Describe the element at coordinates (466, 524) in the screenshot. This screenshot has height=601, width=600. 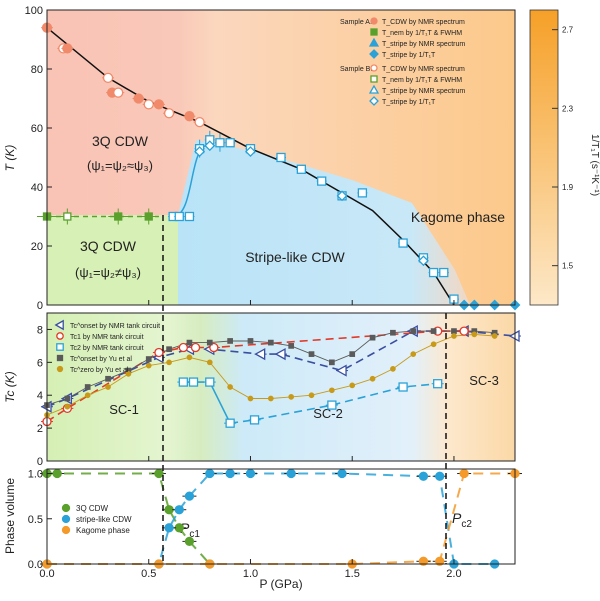
I see `pc2-label-sub: c2` at that location.